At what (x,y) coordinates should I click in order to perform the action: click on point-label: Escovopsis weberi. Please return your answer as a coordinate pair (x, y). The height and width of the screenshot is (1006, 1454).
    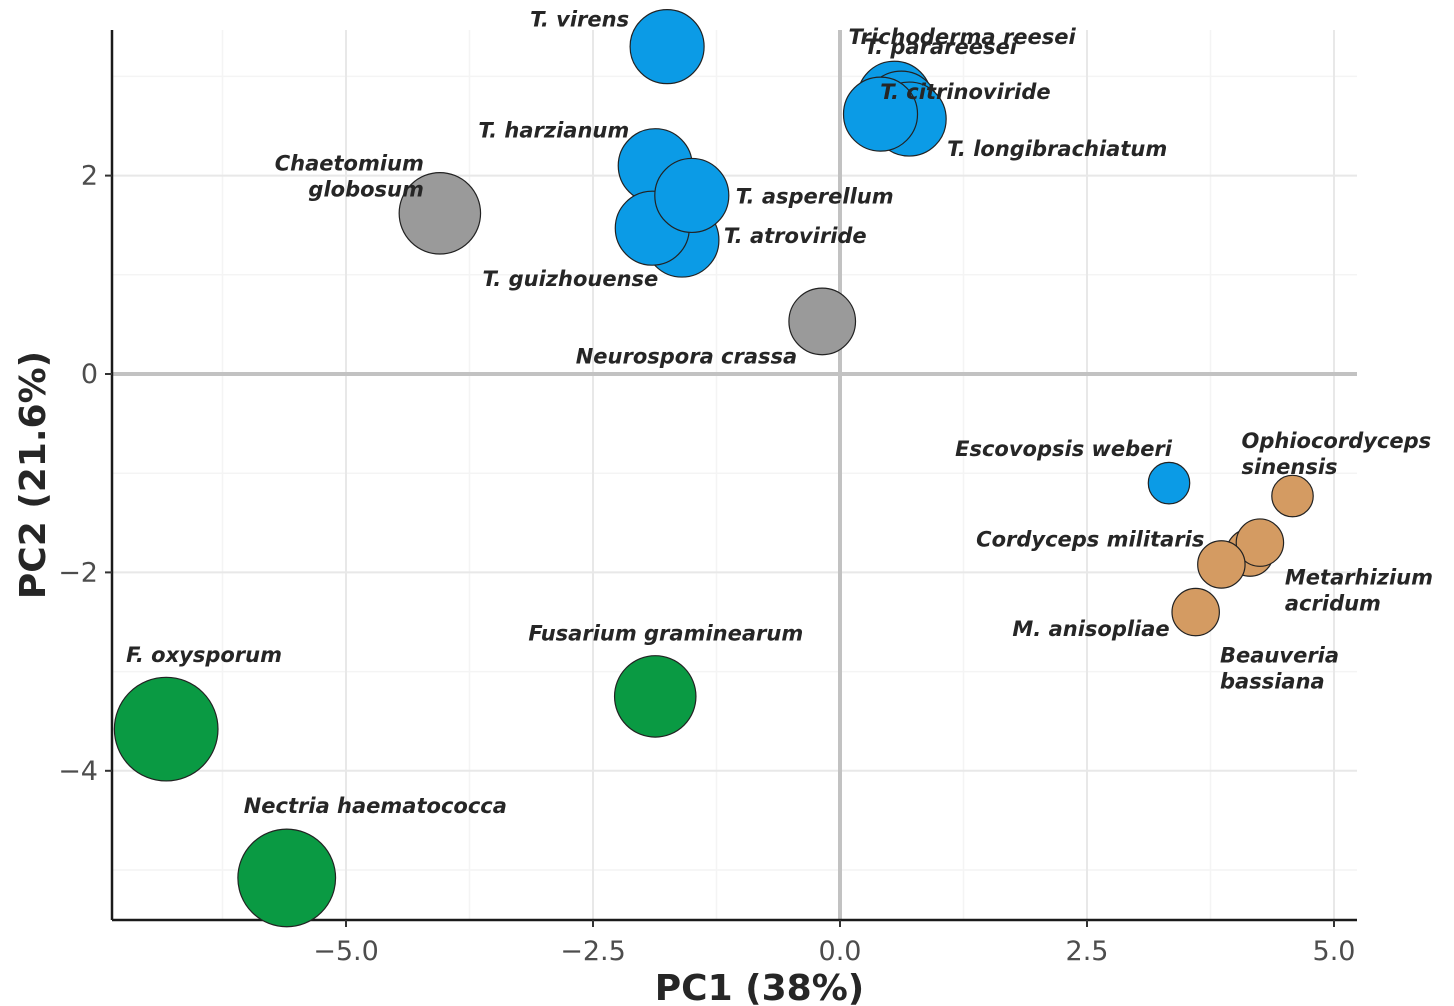
    Looking at the image, I should click on (1064, 449).